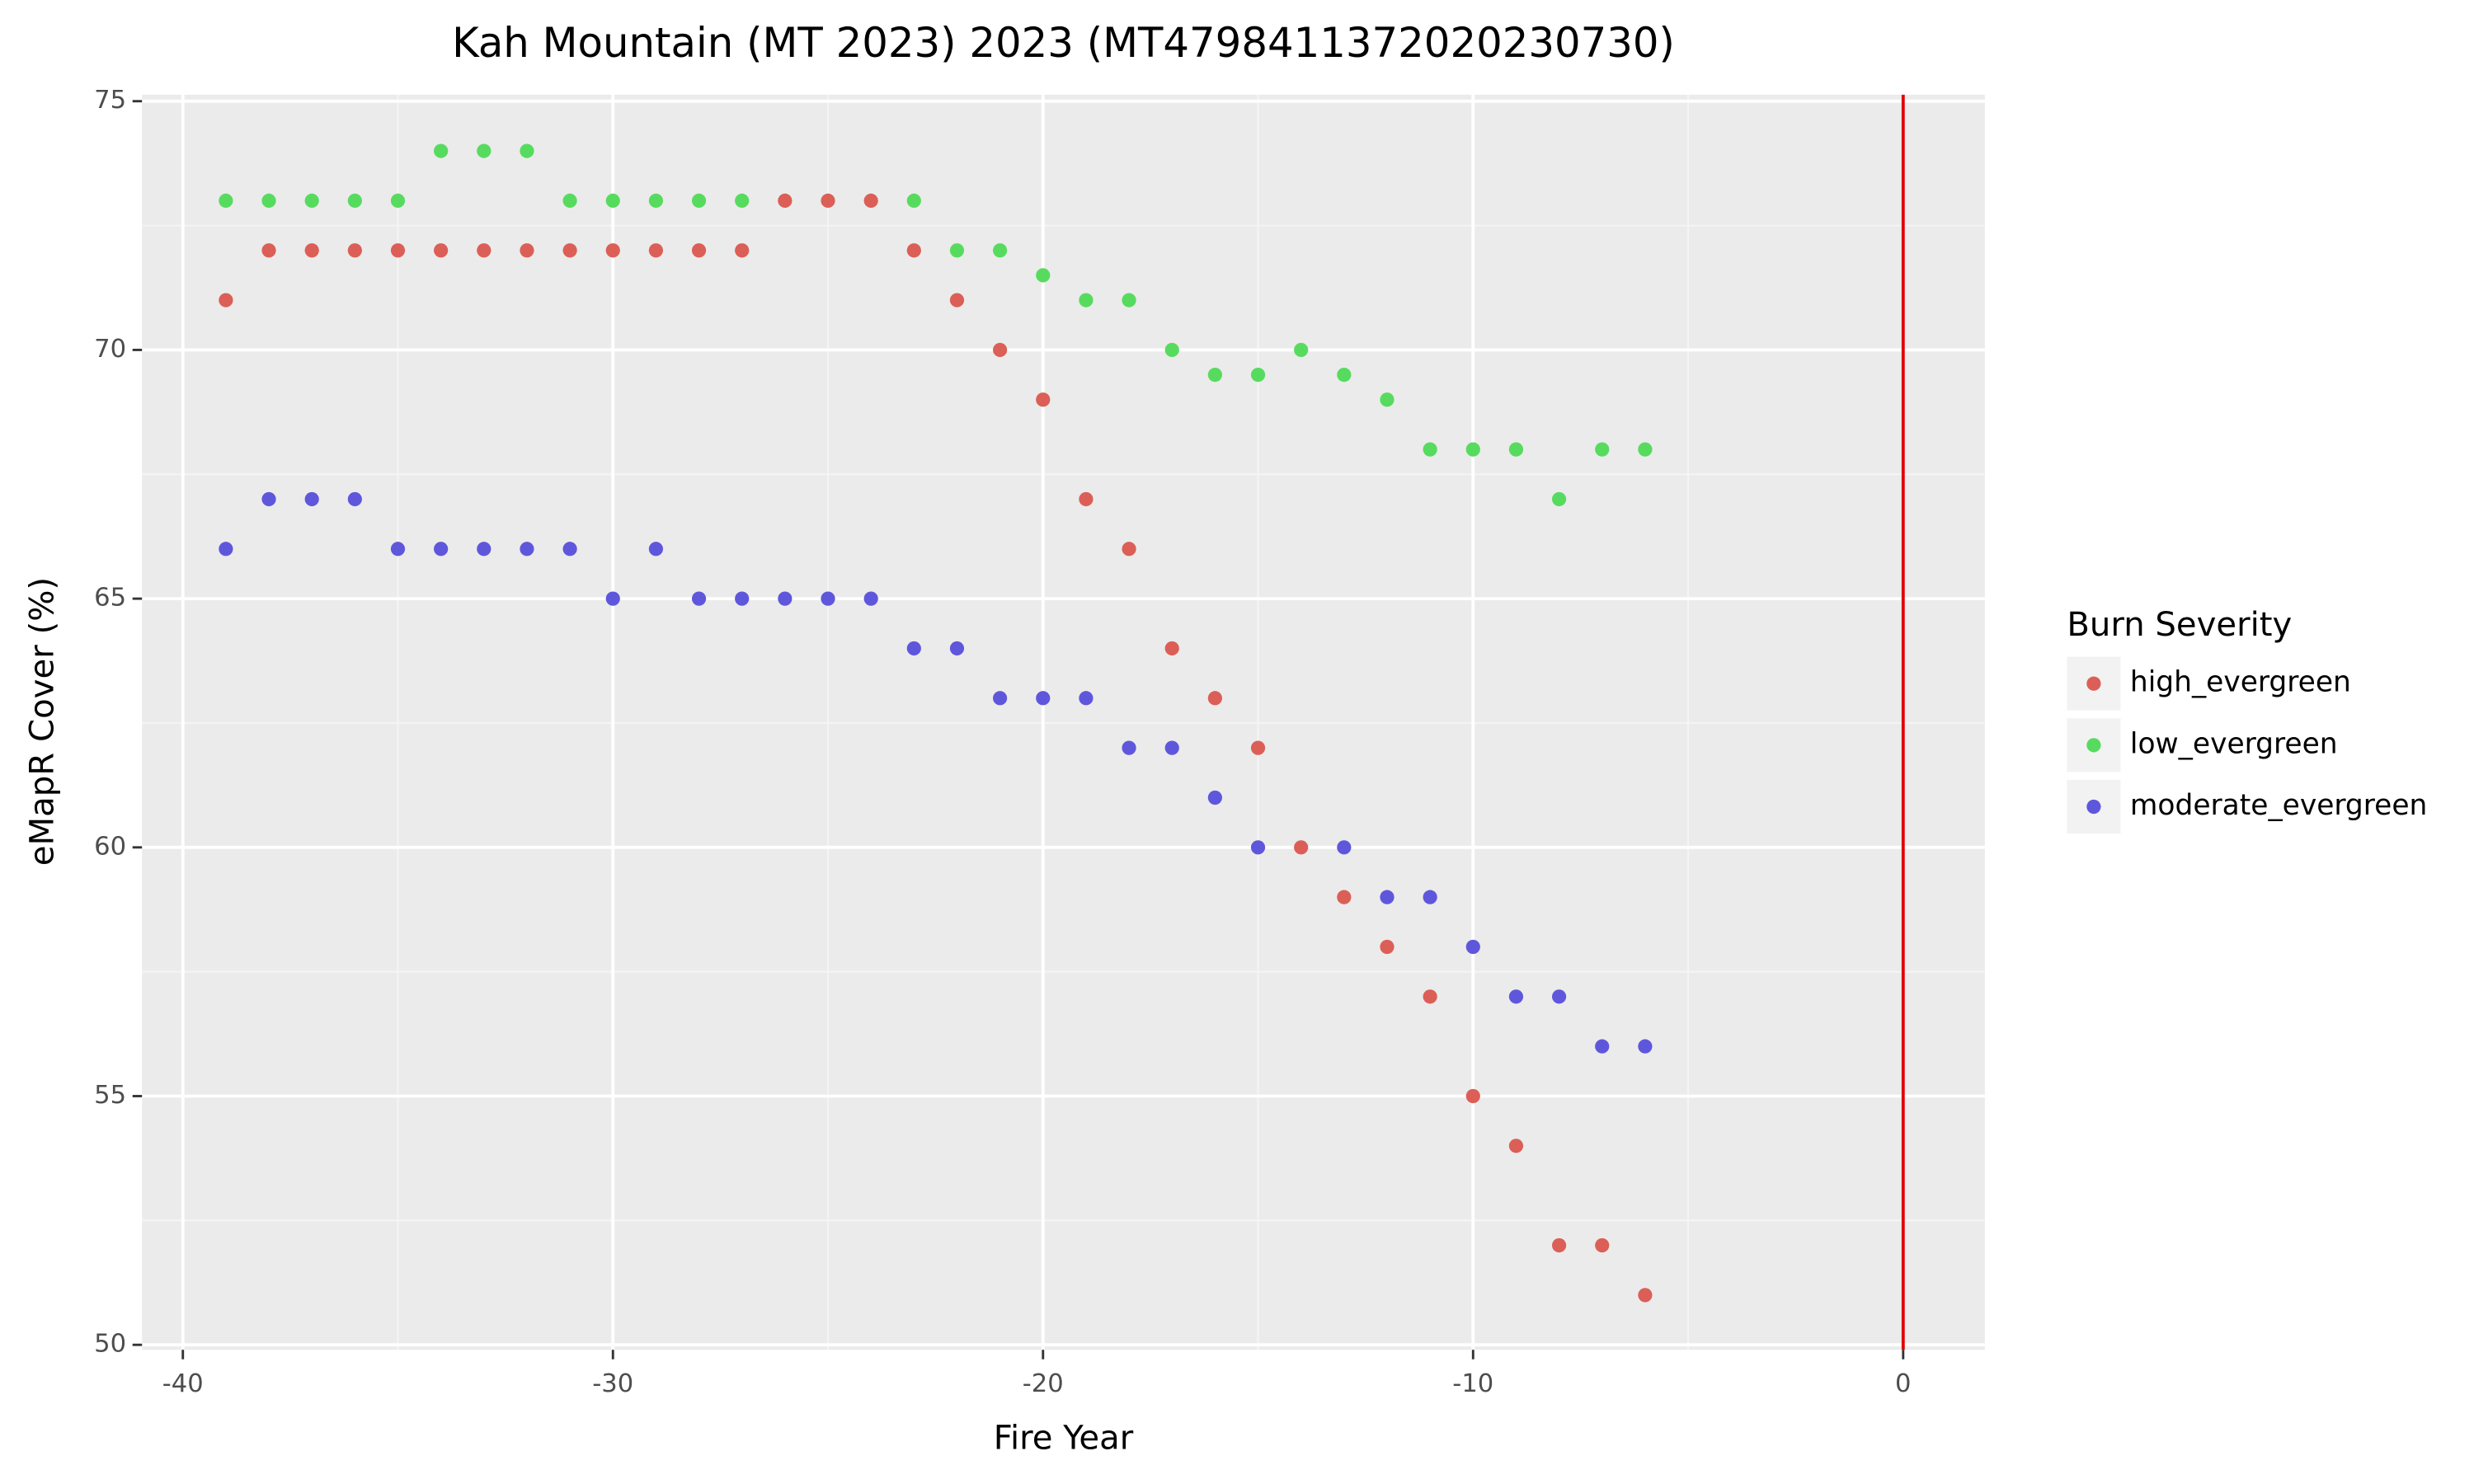 This screenshot has width=2474, height=1484. Describe the element at coordinates (110, 1095) in the screenshot. I see `y-tick-label: 55` at that location.